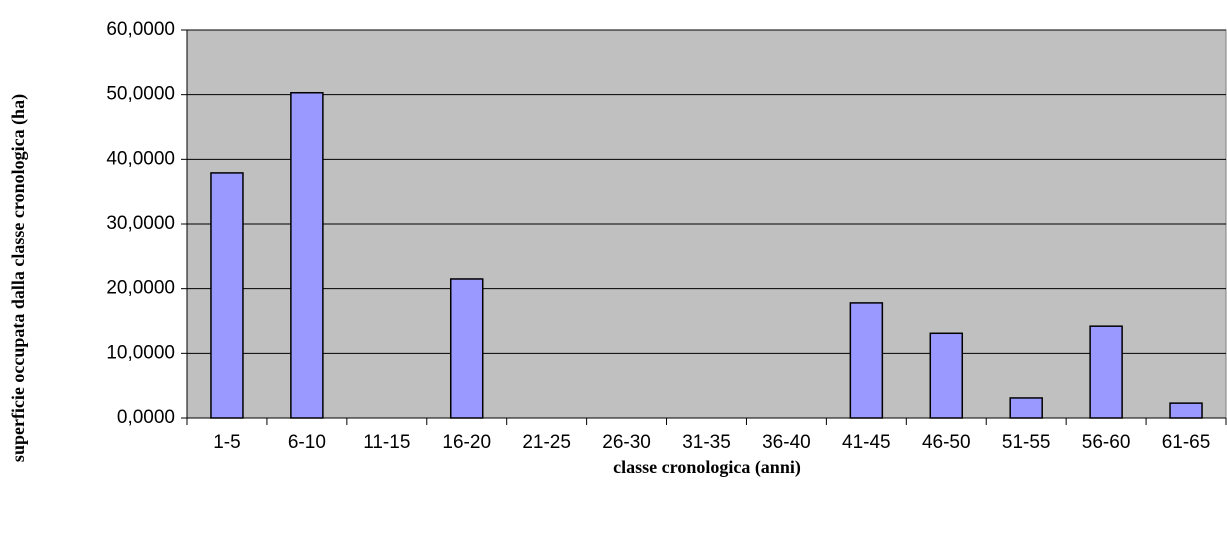 The width and height of the screenshot is (1227, 556). What do you see at coordinates (786, 442) in the screenshot?
I see `x-tick-label: 36-40` at bounding box center [786, 442].